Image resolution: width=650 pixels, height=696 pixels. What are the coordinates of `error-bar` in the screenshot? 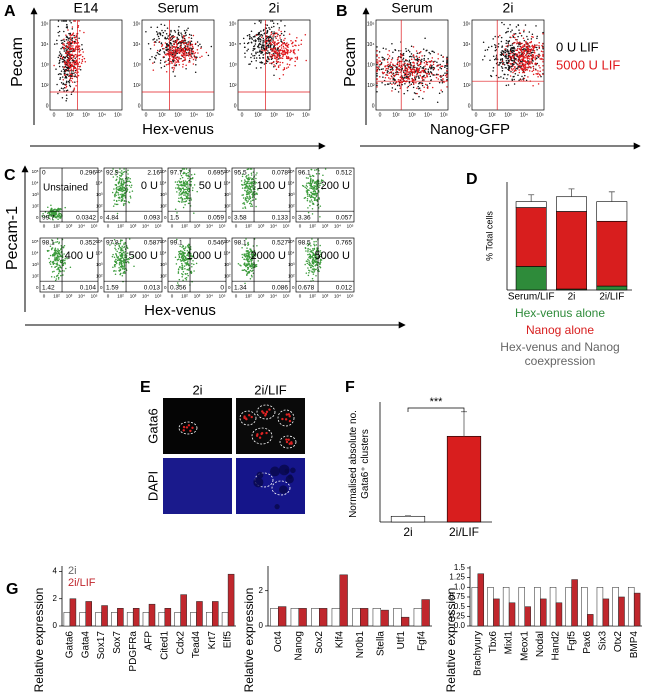 It's located at (611, 196).